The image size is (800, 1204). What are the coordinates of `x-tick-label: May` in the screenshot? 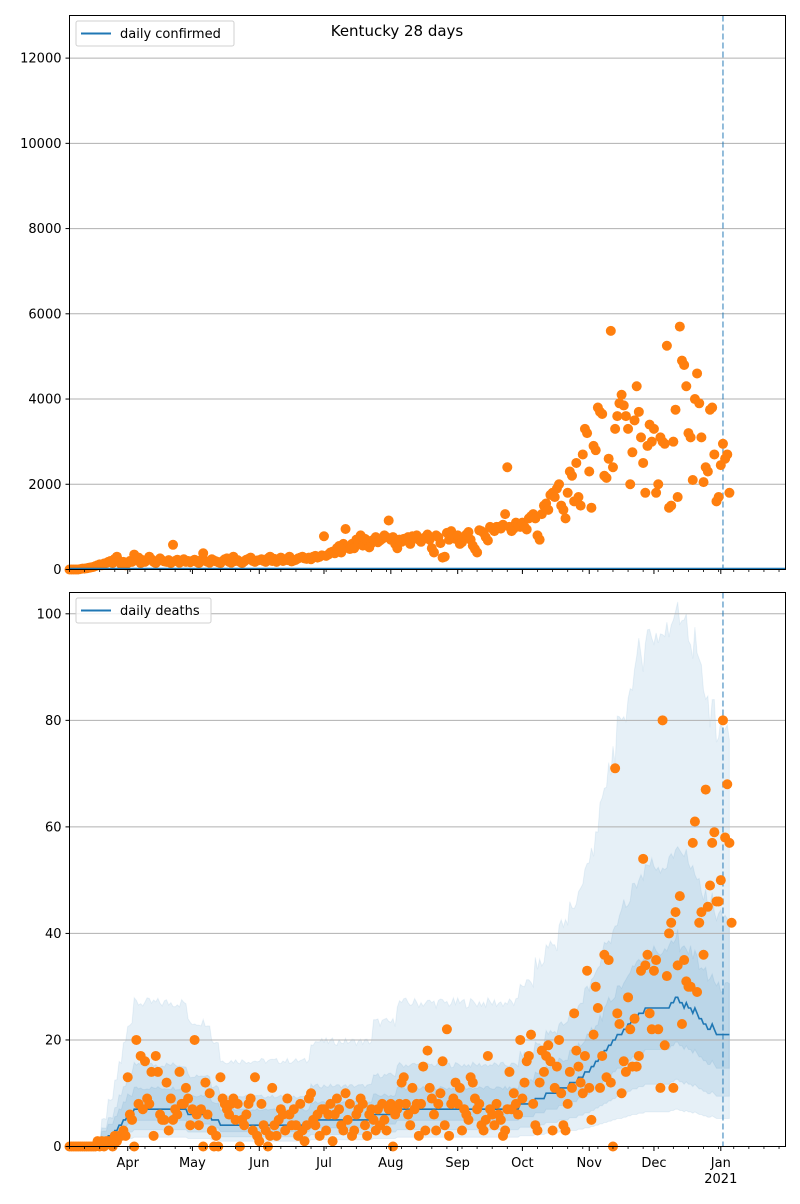 It's located at (192, 1163).